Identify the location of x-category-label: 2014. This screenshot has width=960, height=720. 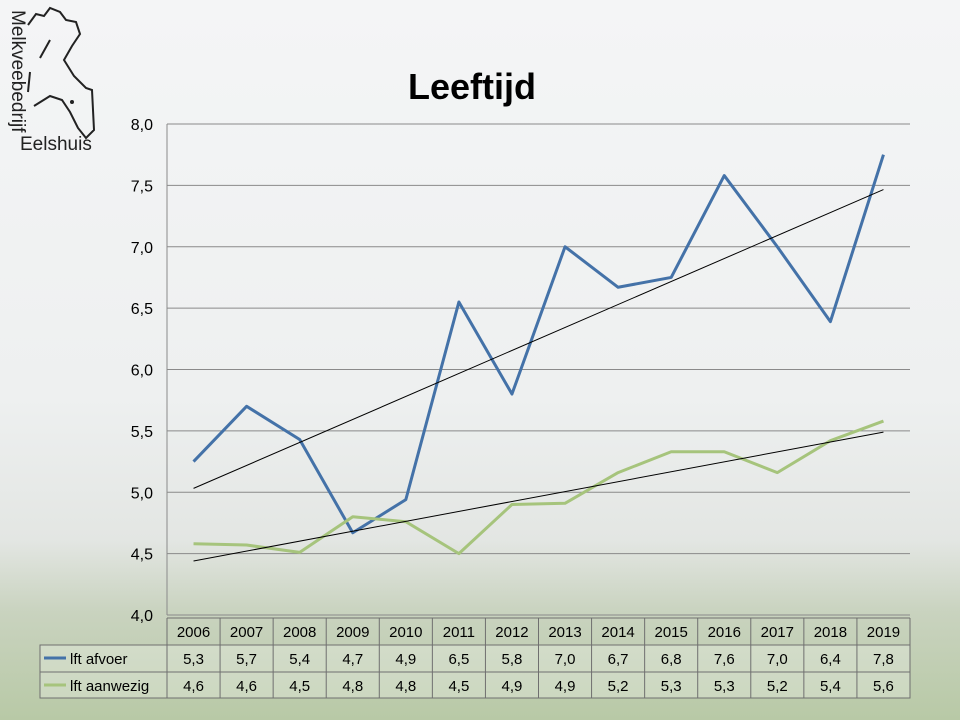
(617, 632).